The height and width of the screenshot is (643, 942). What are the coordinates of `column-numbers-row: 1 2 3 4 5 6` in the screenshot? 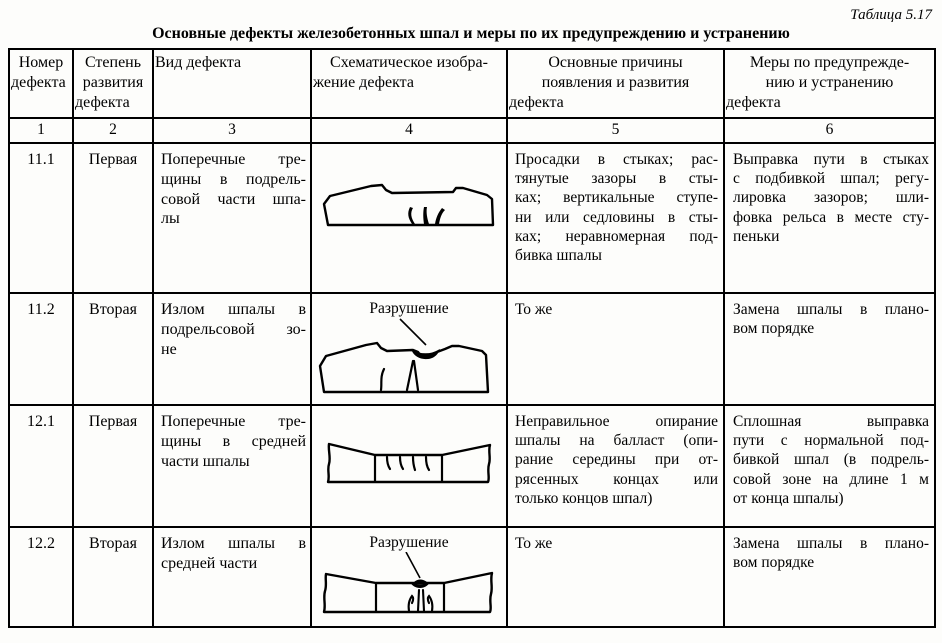 It's located at (472, 130).